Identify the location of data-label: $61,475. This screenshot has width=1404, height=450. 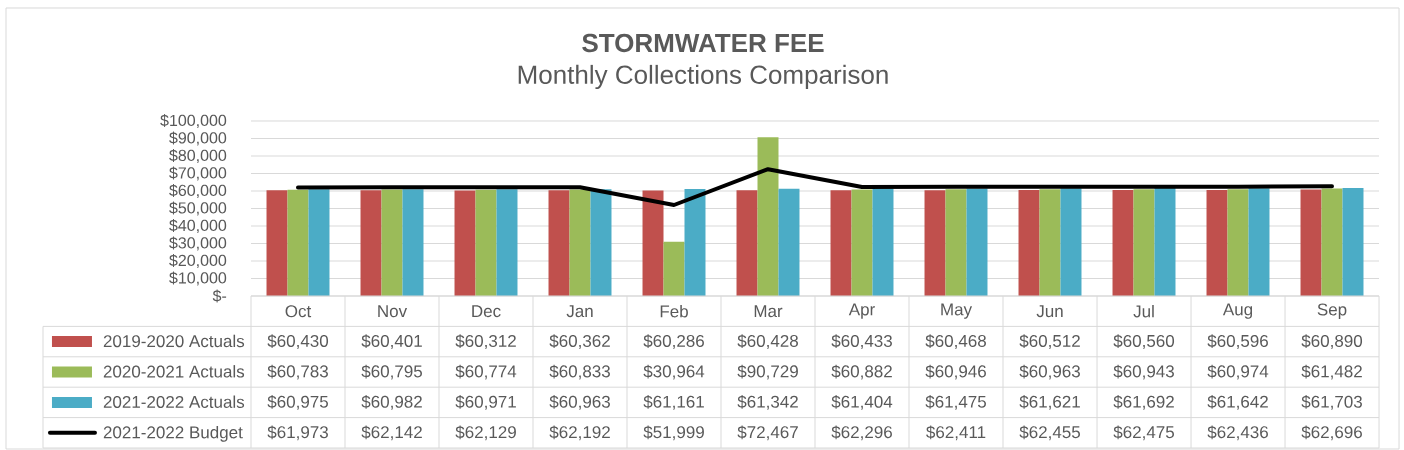
(955, 402).